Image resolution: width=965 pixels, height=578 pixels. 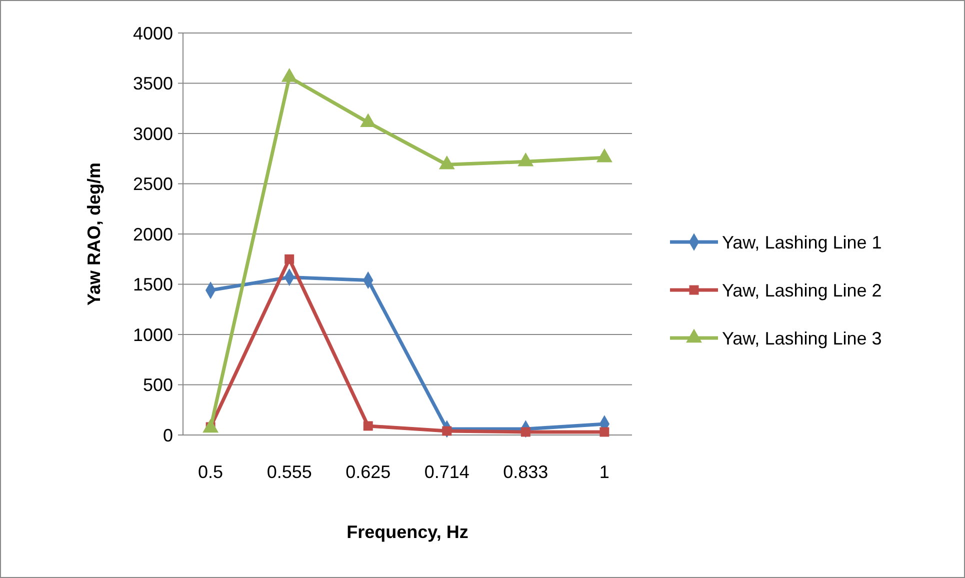 I want to click on y-tick-label: 1500, so click(x=152, y=284).